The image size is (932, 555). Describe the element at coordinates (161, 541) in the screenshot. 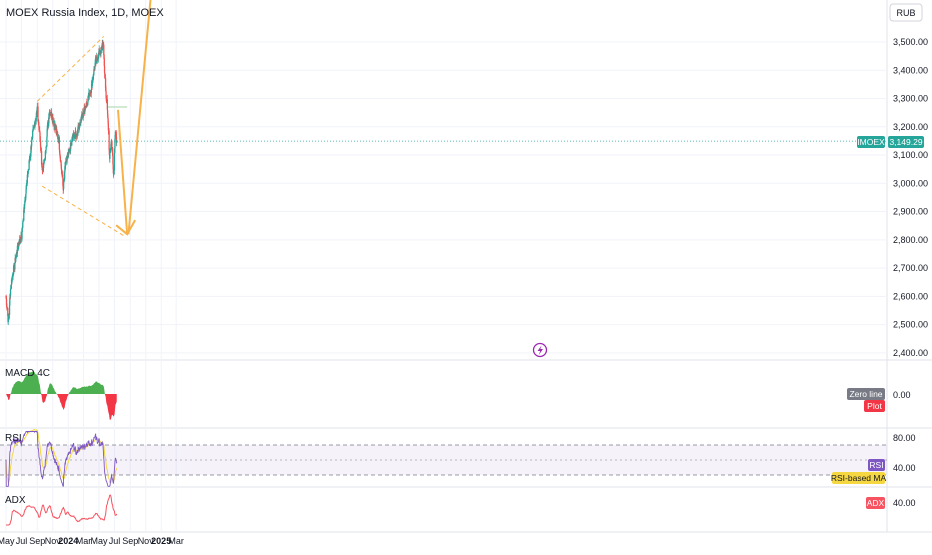

I see `x-tick-label: 2025` at that location.